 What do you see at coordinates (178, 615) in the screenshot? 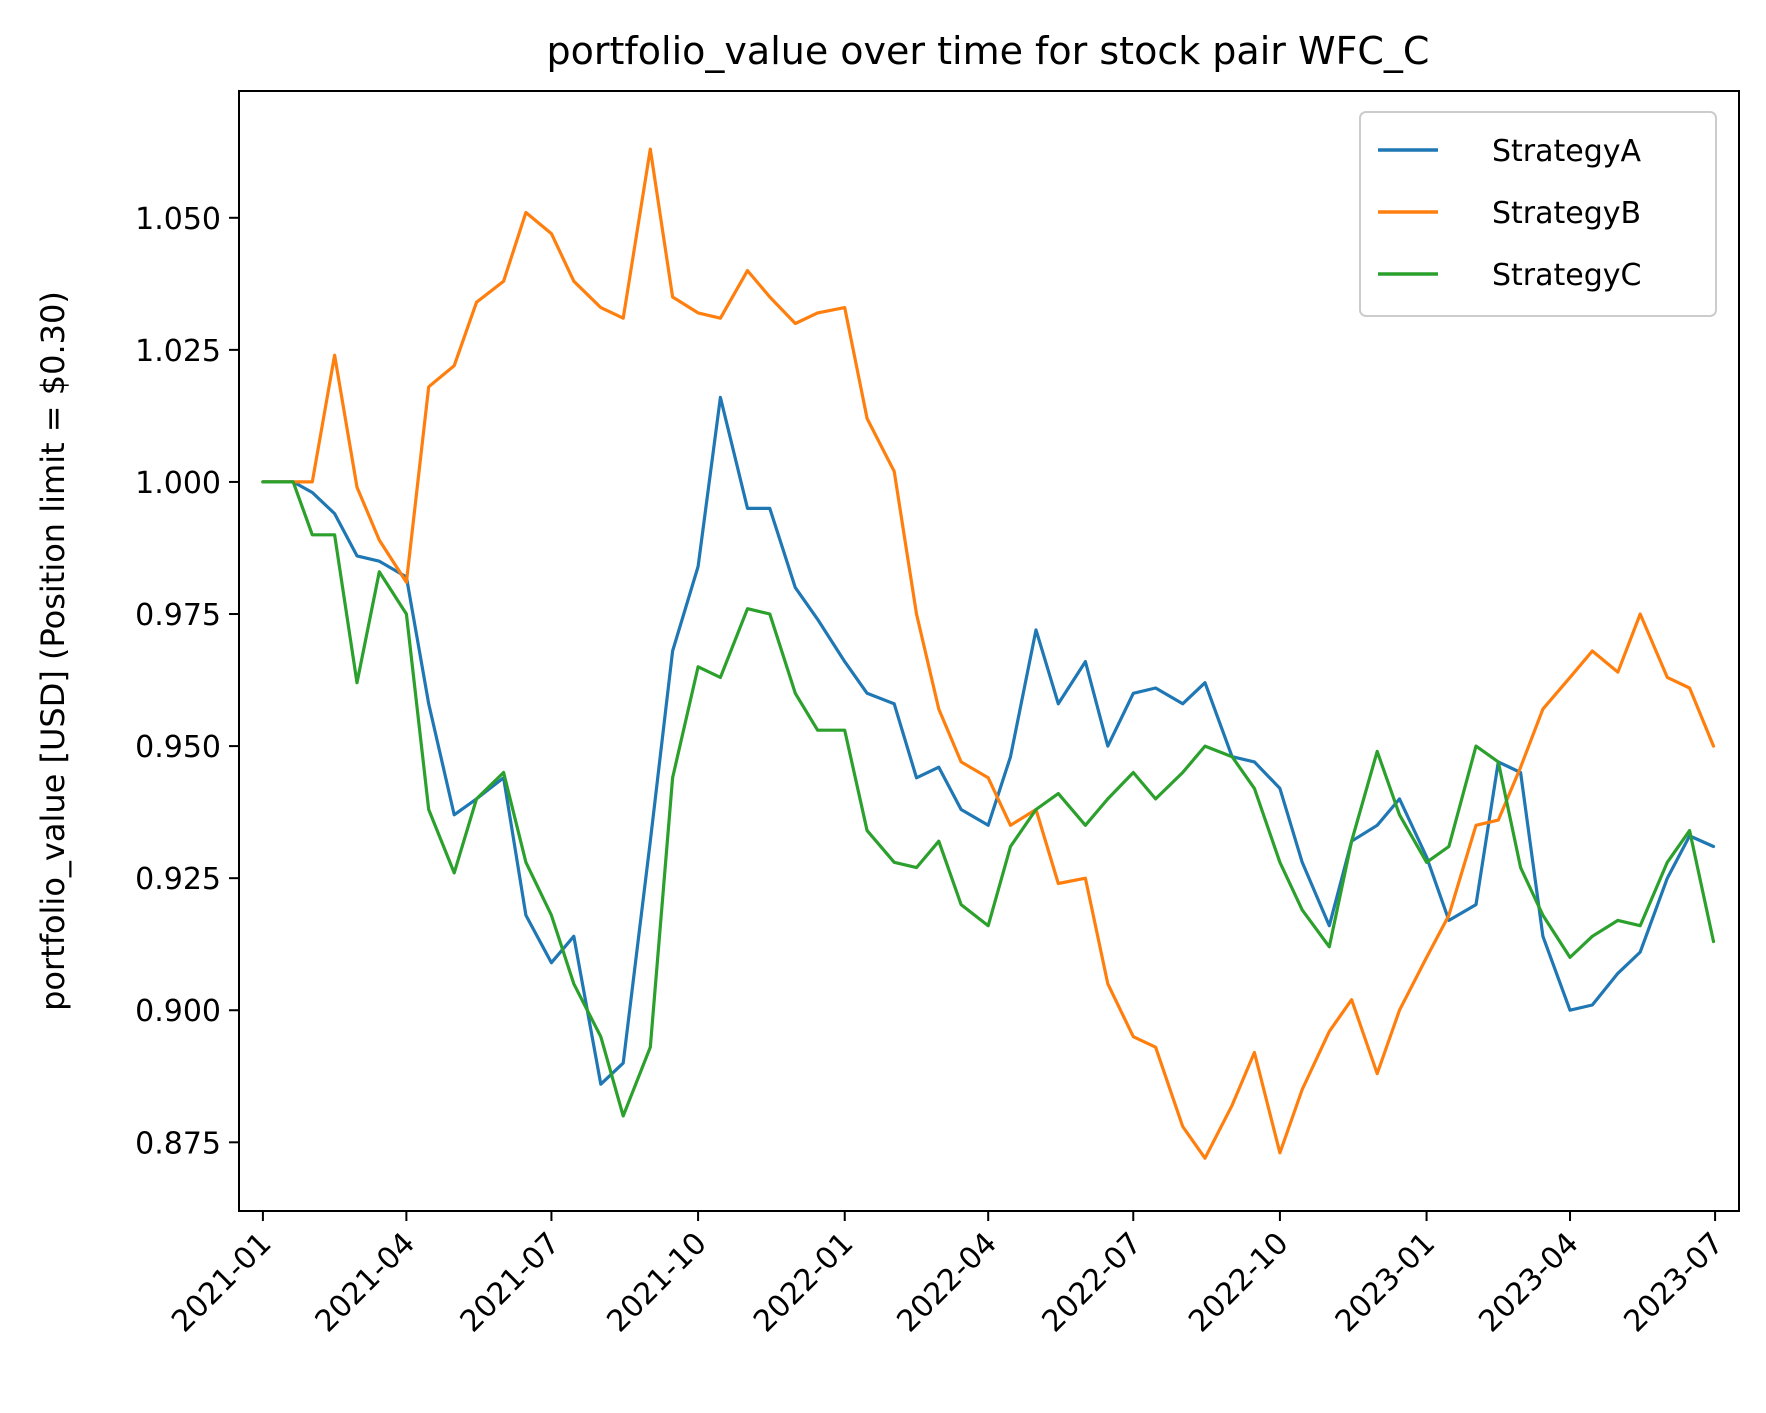
I see `y-tick-label: 0.975` at bounding box center [178, 615].